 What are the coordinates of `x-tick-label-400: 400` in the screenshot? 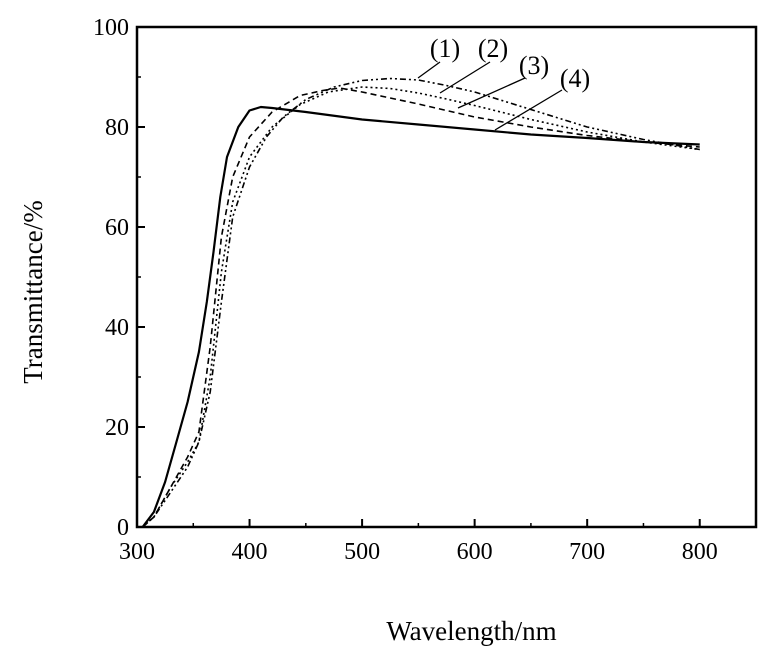 It's located at (250, 552).